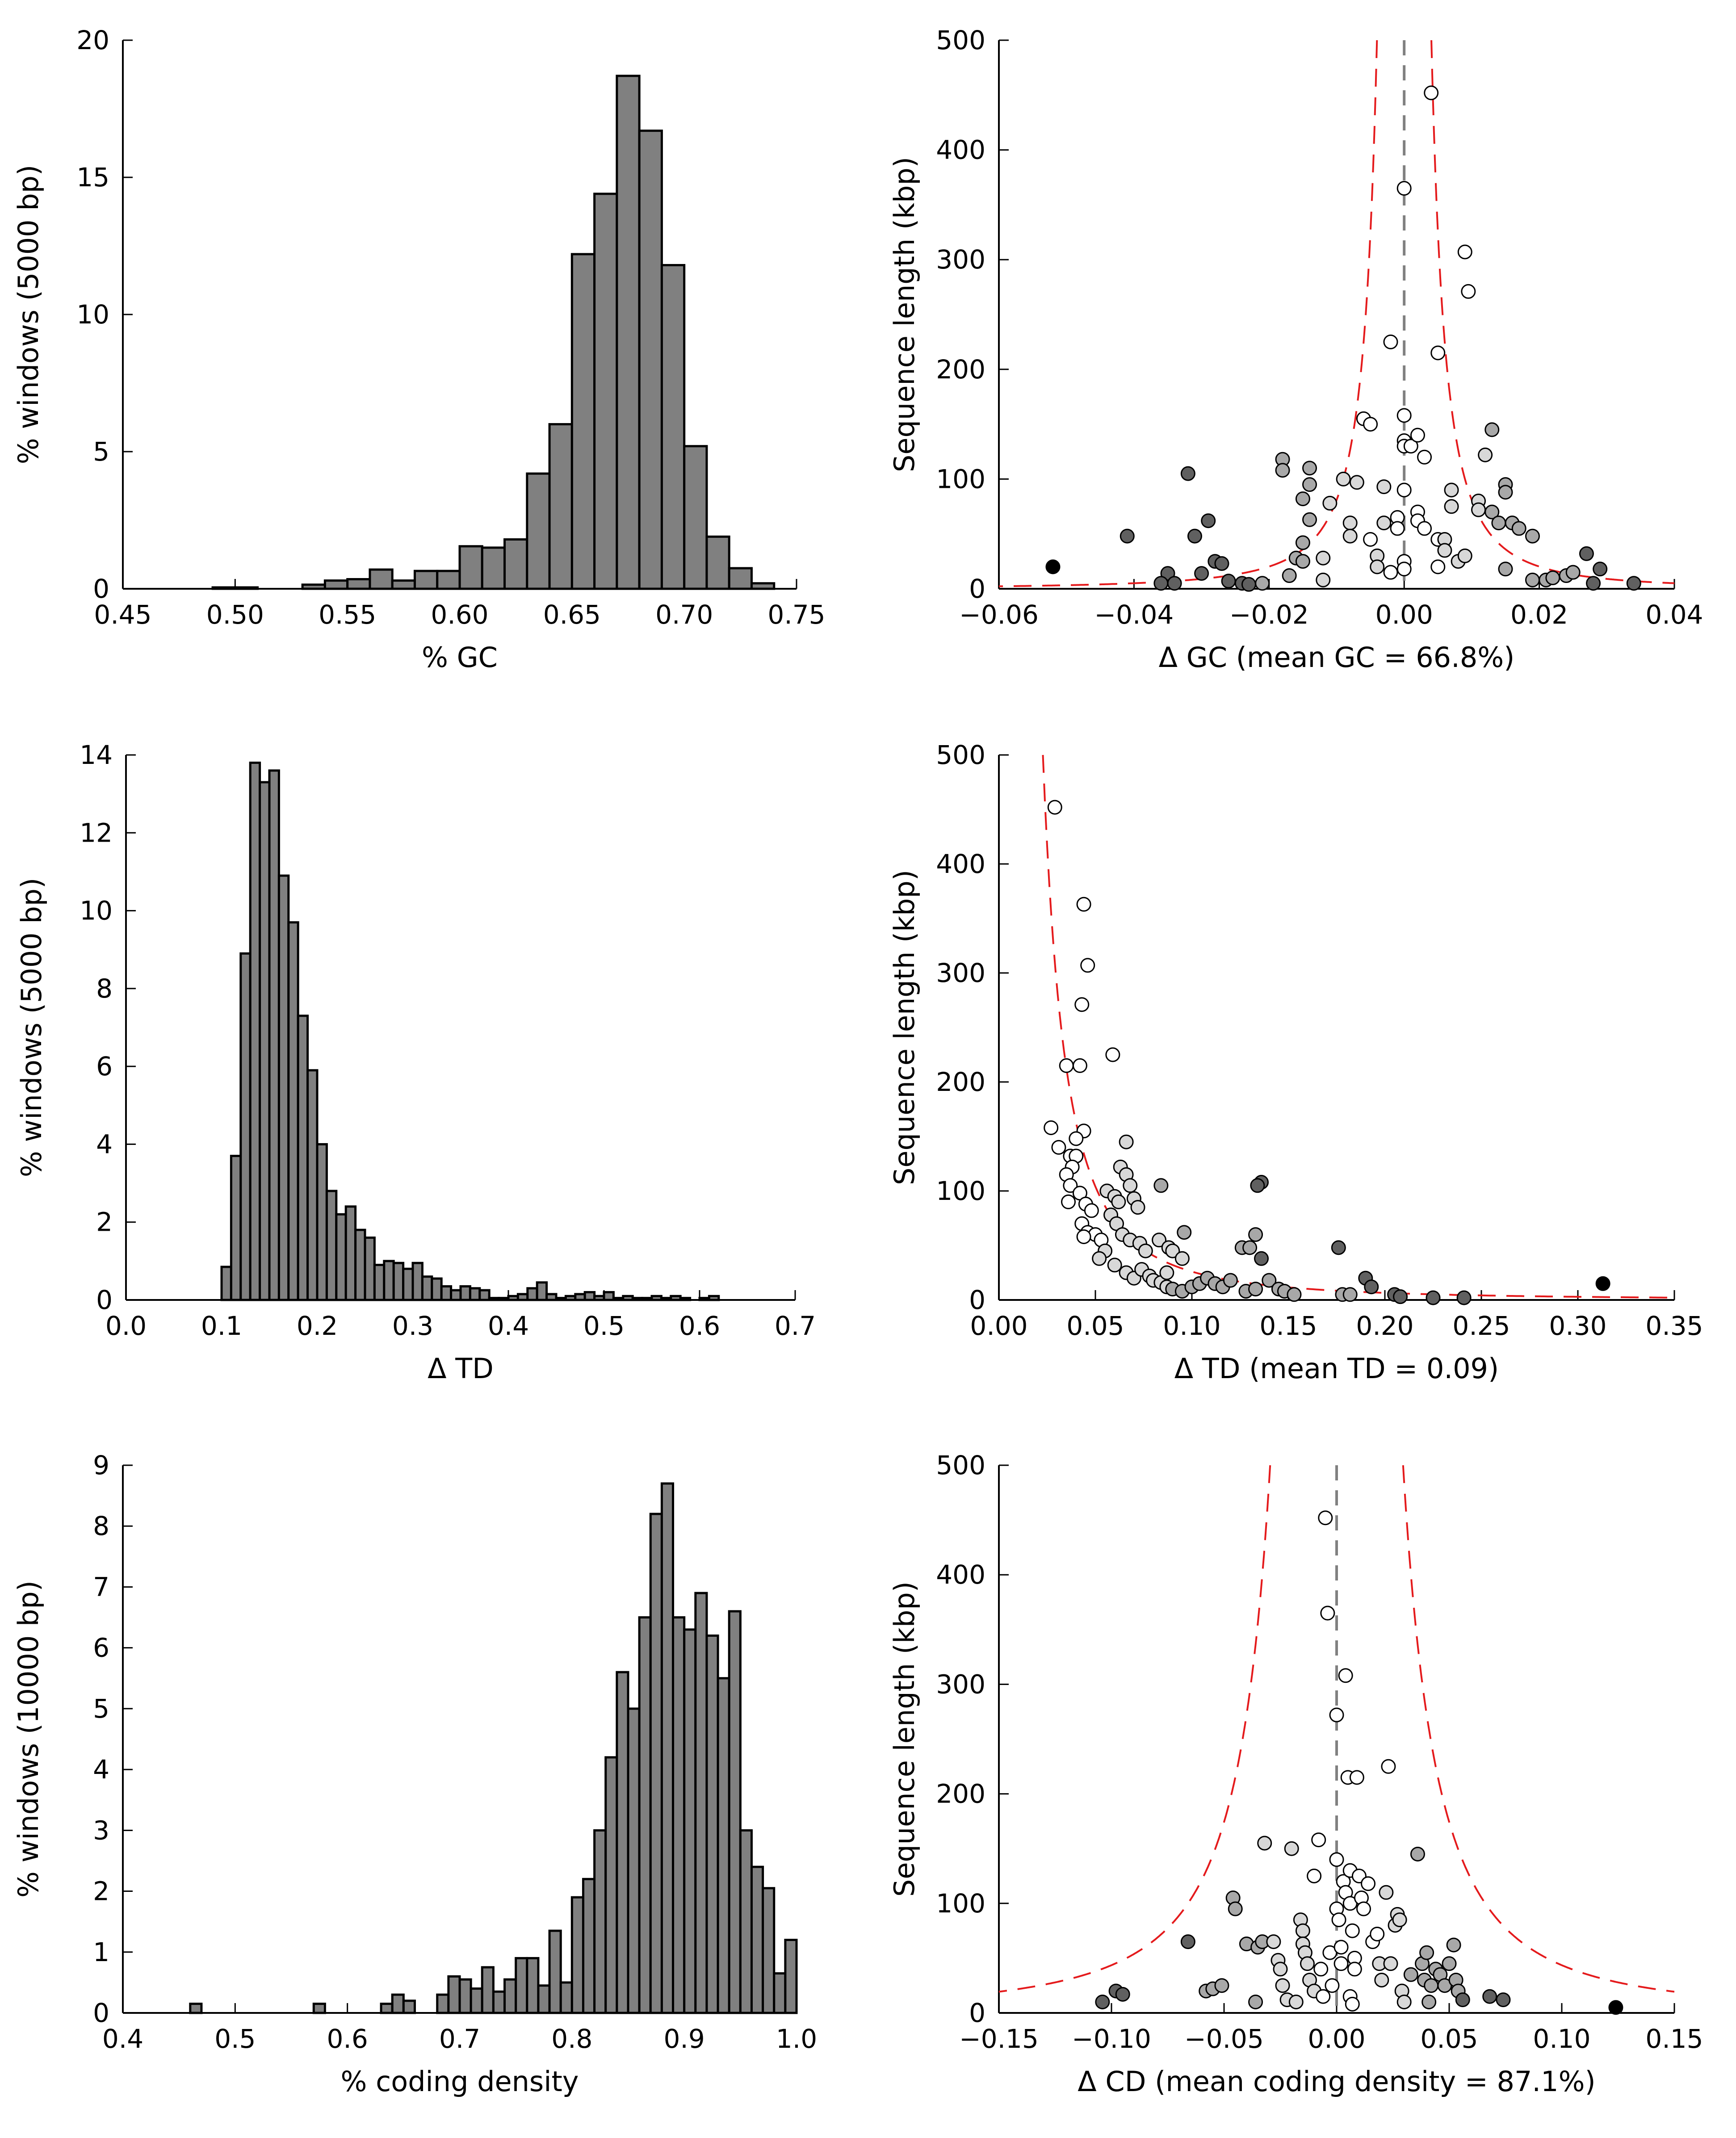 The image size is (1736, 2138). What do you see at coordinates (101, 452) in the screenshot?
I see `y-tick-label: 5` at bounding box center [101, 452].